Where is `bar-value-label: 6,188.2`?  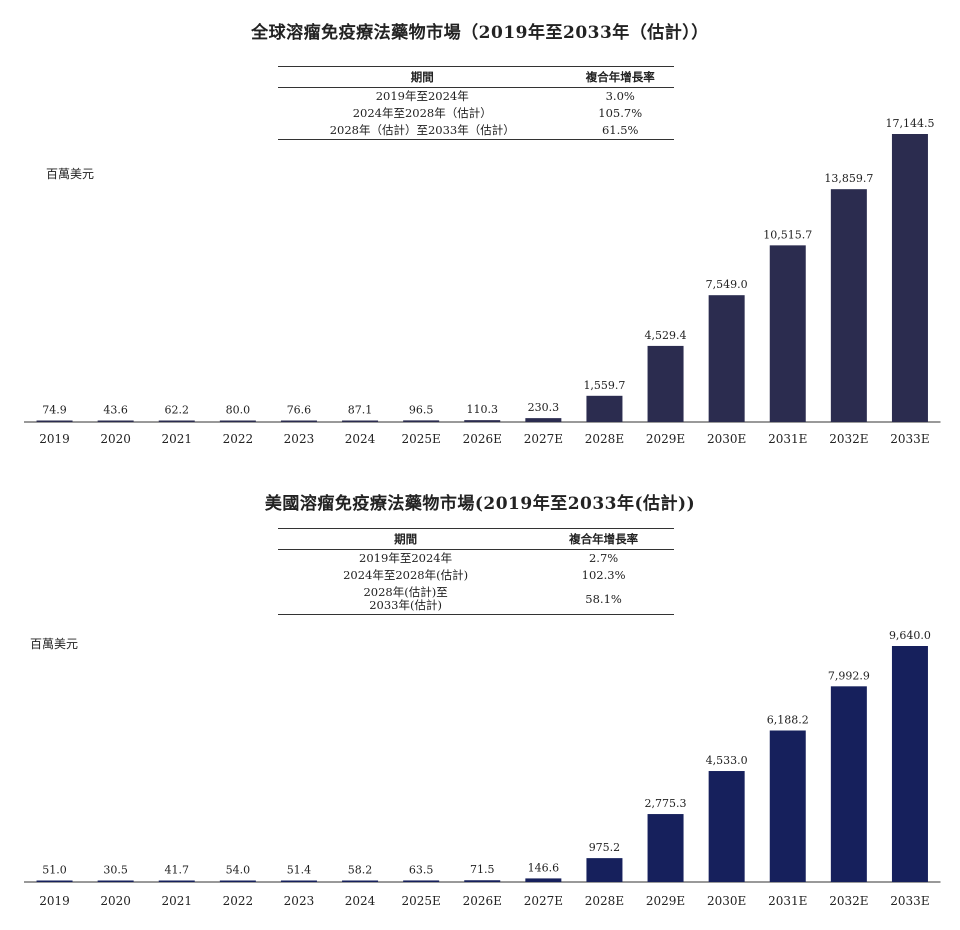 bar-value-label: 6,188.2 is located at coordinates (788, 720).